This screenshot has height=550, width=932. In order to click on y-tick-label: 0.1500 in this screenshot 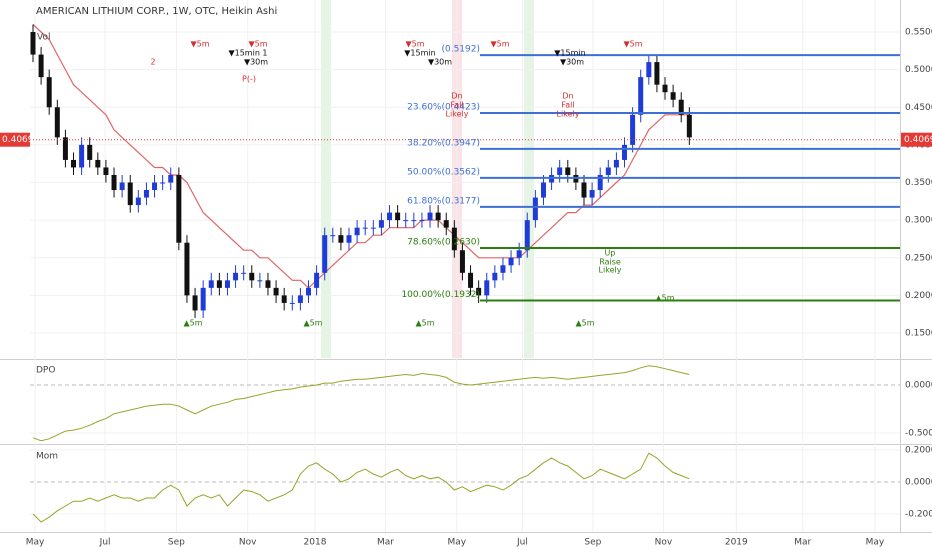, I will do `click(918, 334)`.